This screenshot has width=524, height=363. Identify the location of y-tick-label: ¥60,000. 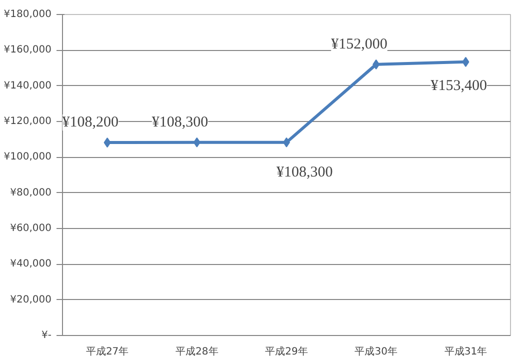
(31, 228).